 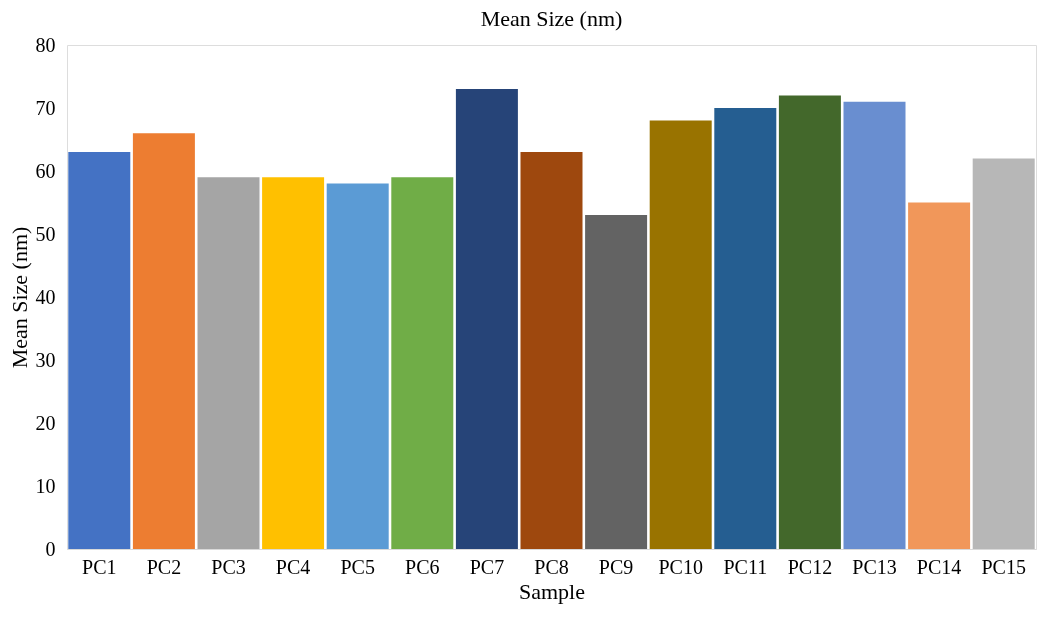 What do you see at coordinates (45, 485) in the screenshot?
I see `y-tick-label: 10` at bounding box center [45, 485].